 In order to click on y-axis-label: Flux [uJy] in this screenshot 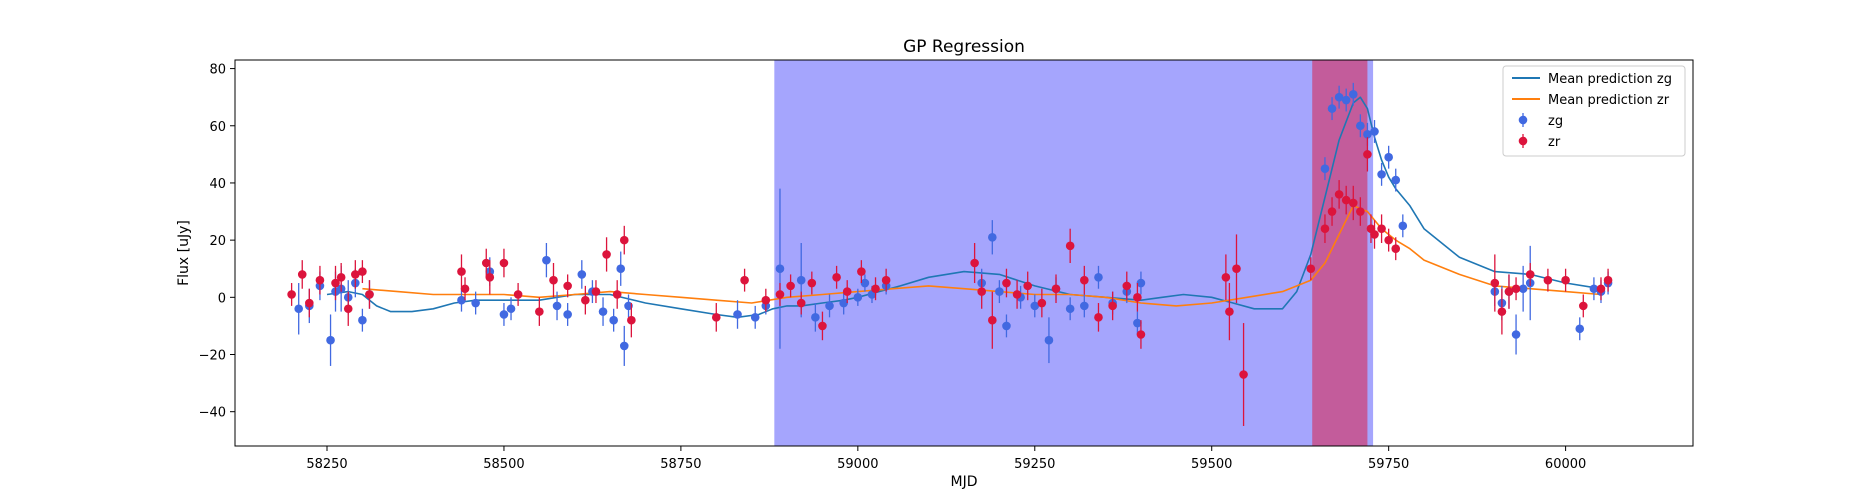, I will do `click(184, 253)`.